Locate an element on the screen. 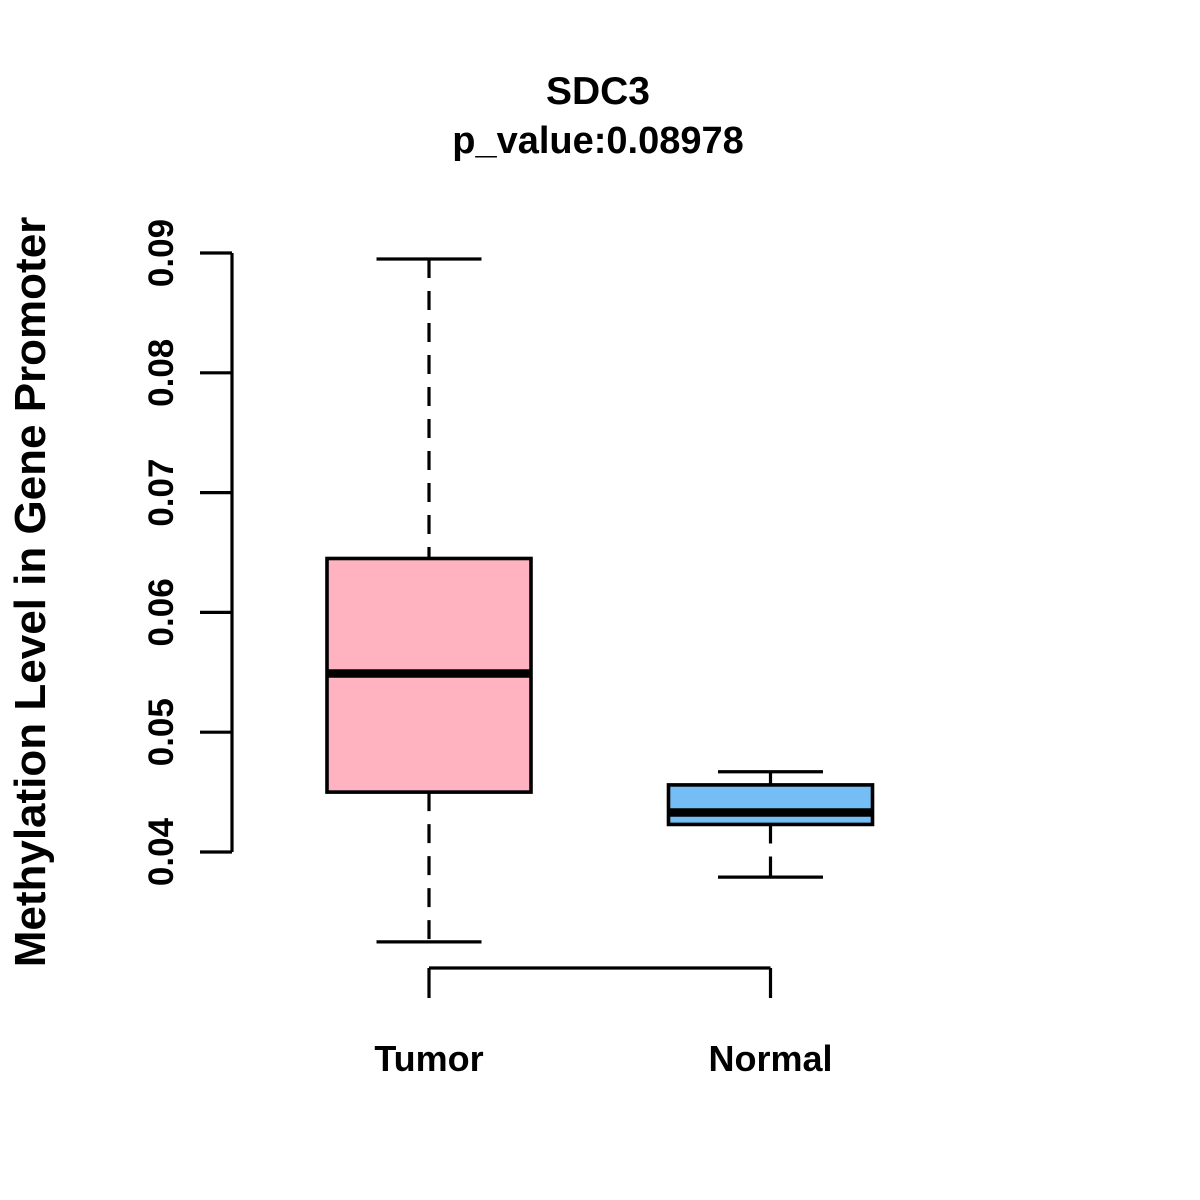  category-label-normal: Normal is located at coordinates (770, 1058).